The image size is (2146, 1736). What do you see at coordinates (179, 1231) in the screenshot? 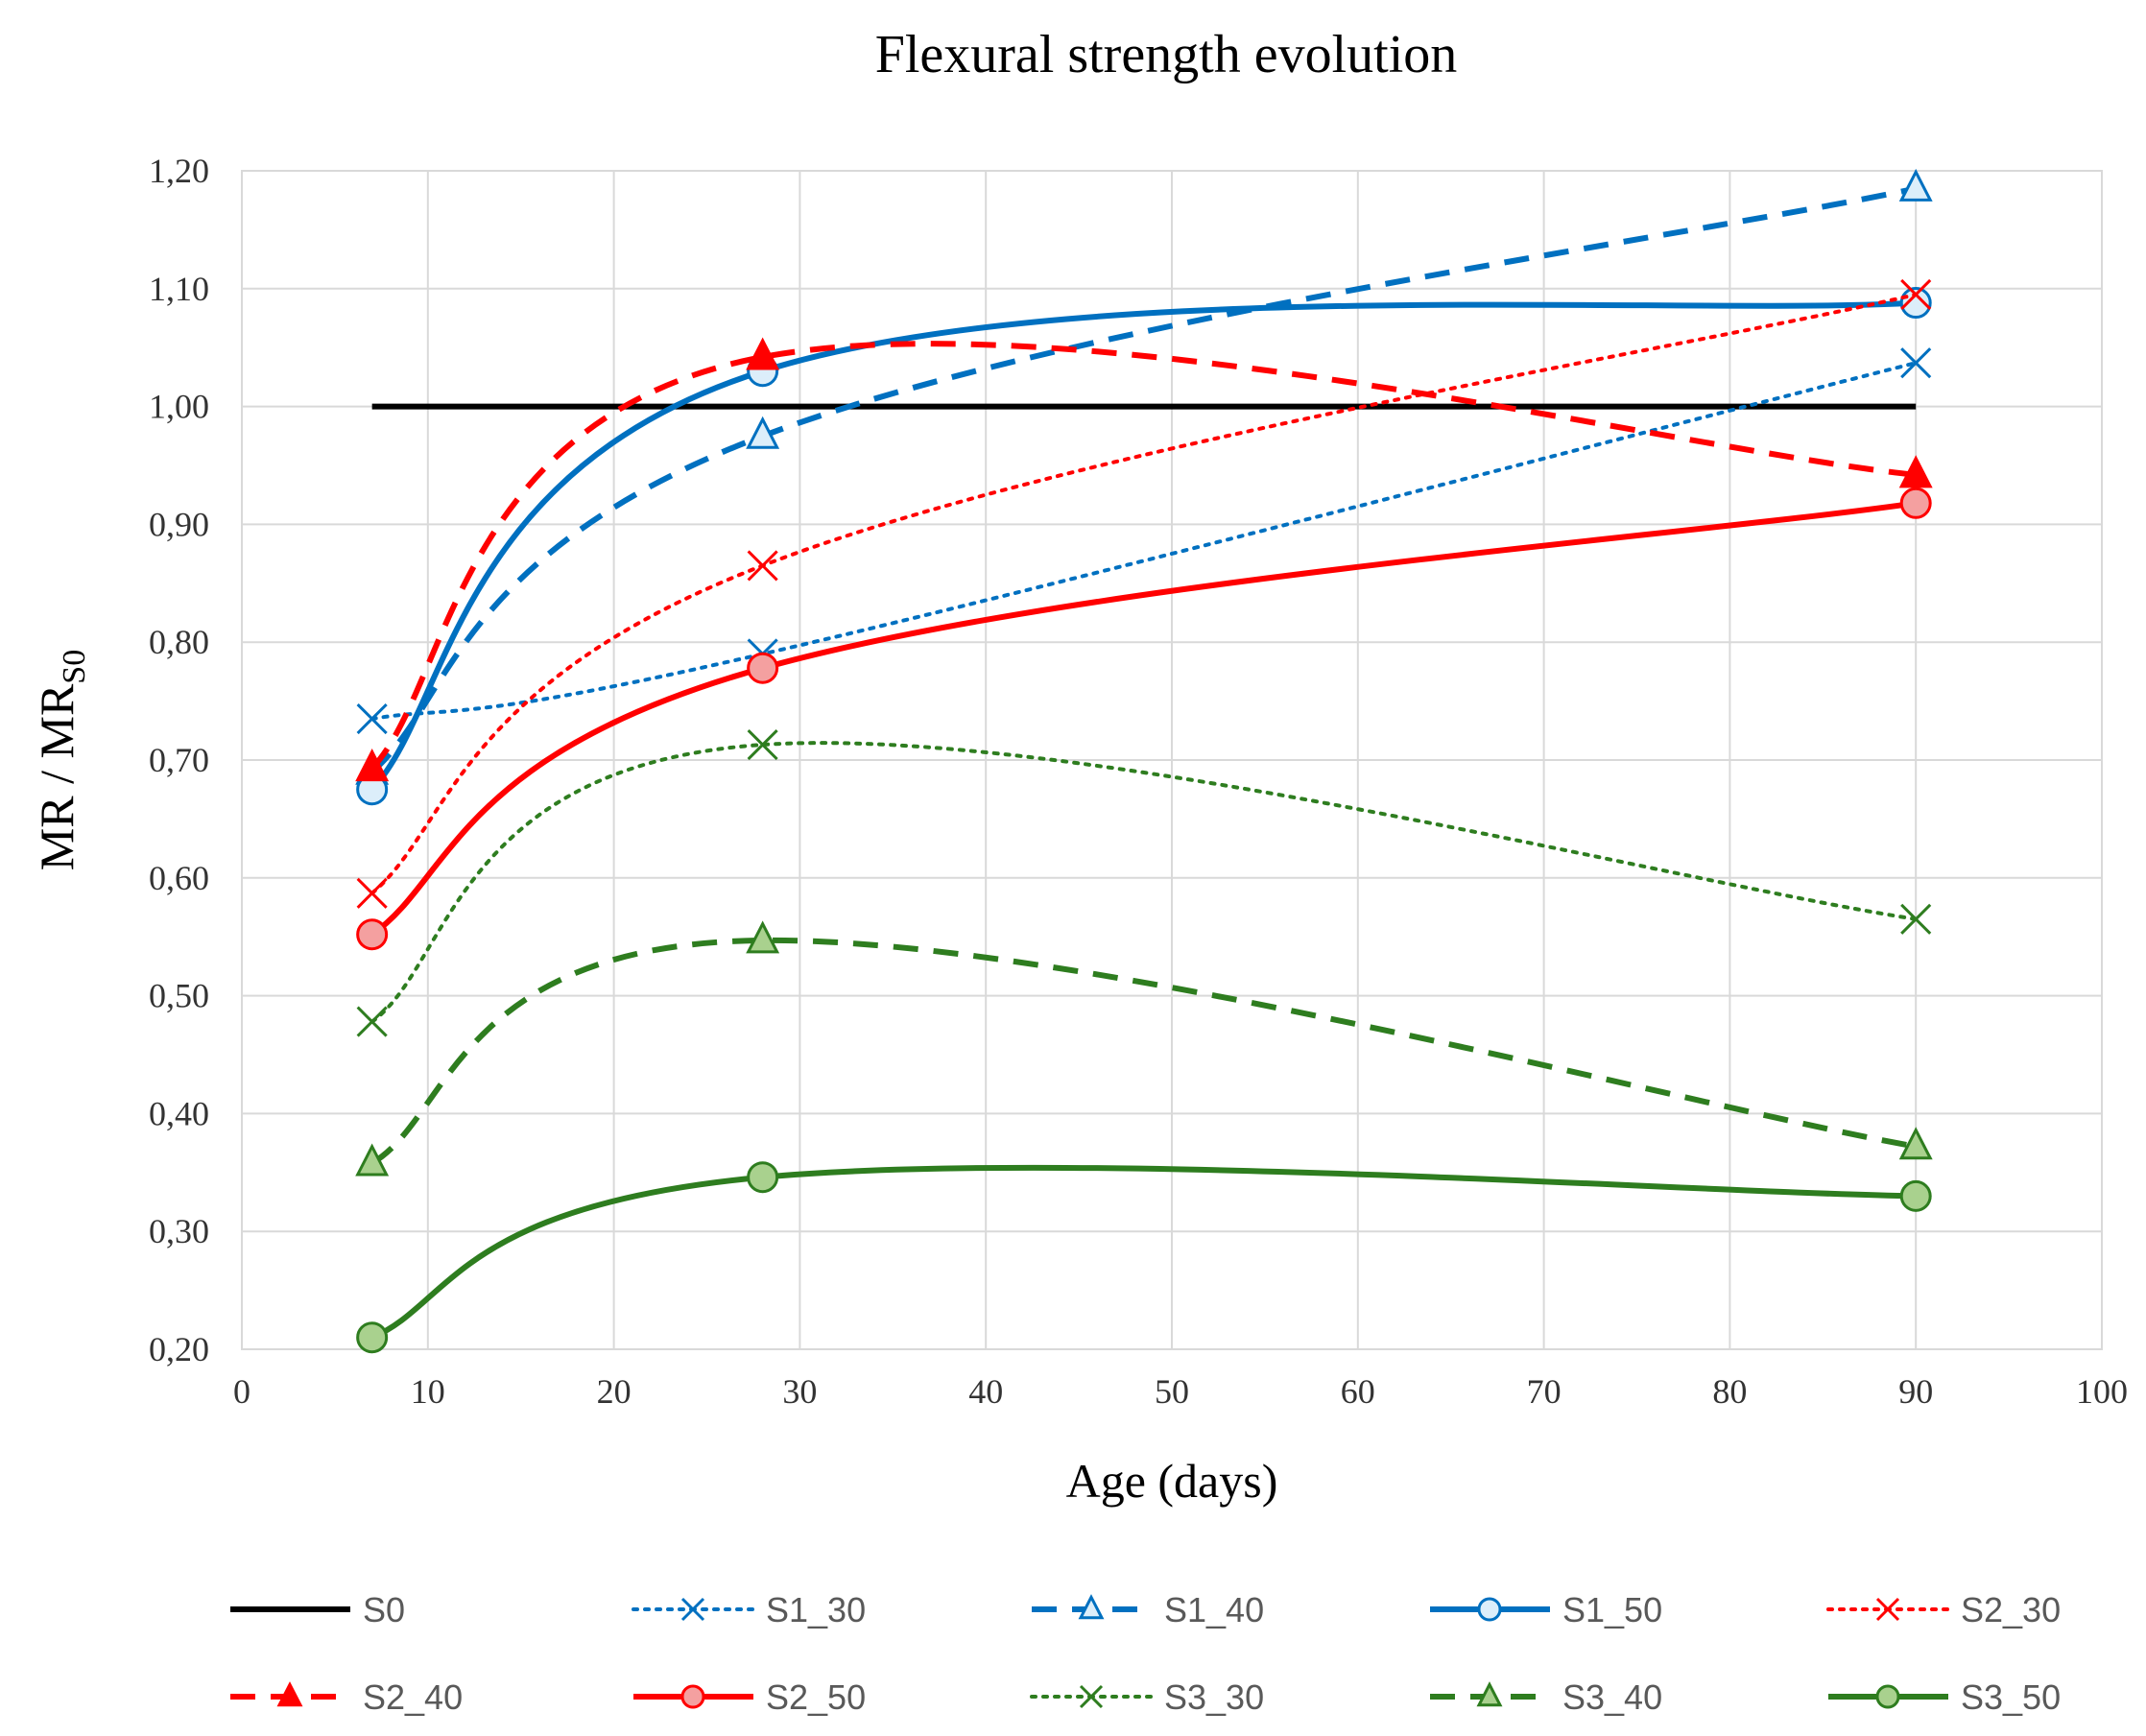
I see `y-tick-label: 0,30` at bounding box center [179, 1231].